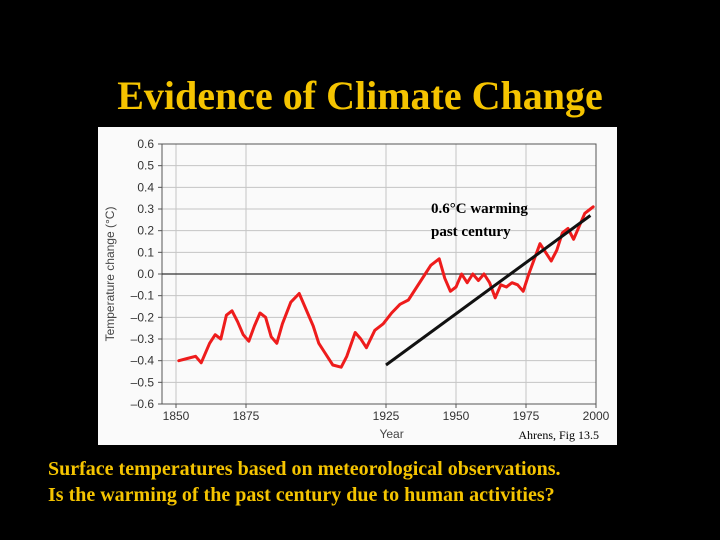 The image size is (720, 540). Describe the element at coordinates (143, 404) in the screenshot. I see `y-tick-label: –0.6` at that location.